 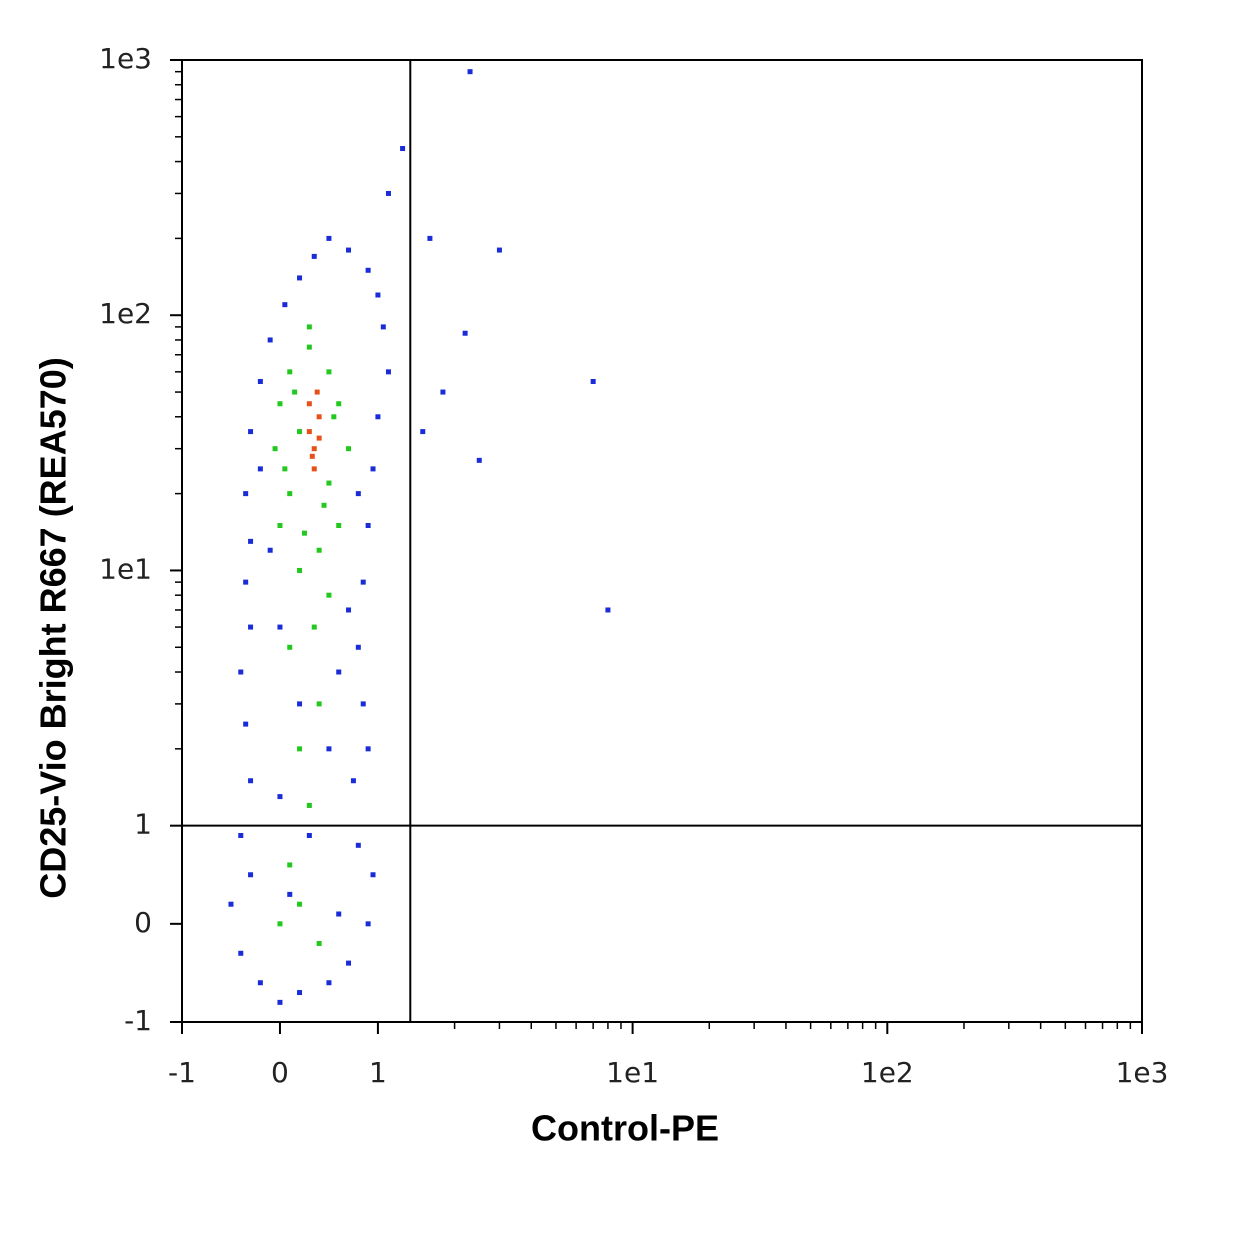 What do you see at coordinates (125, 58) in the screenshot?
I see `y-tick-label: 1e3` at bounding box center [125, 58].